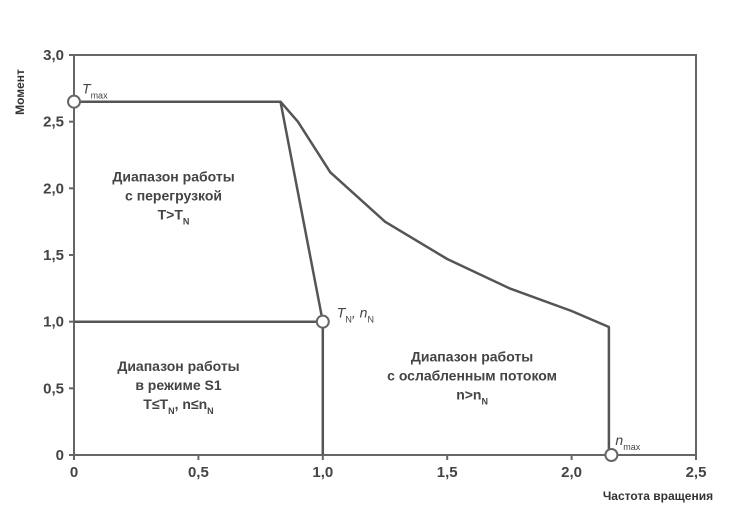  What do you see at coordinates (74, 472) in the screenshot?
I see `x-tick-label: 0` at bounding box center [74, 472].